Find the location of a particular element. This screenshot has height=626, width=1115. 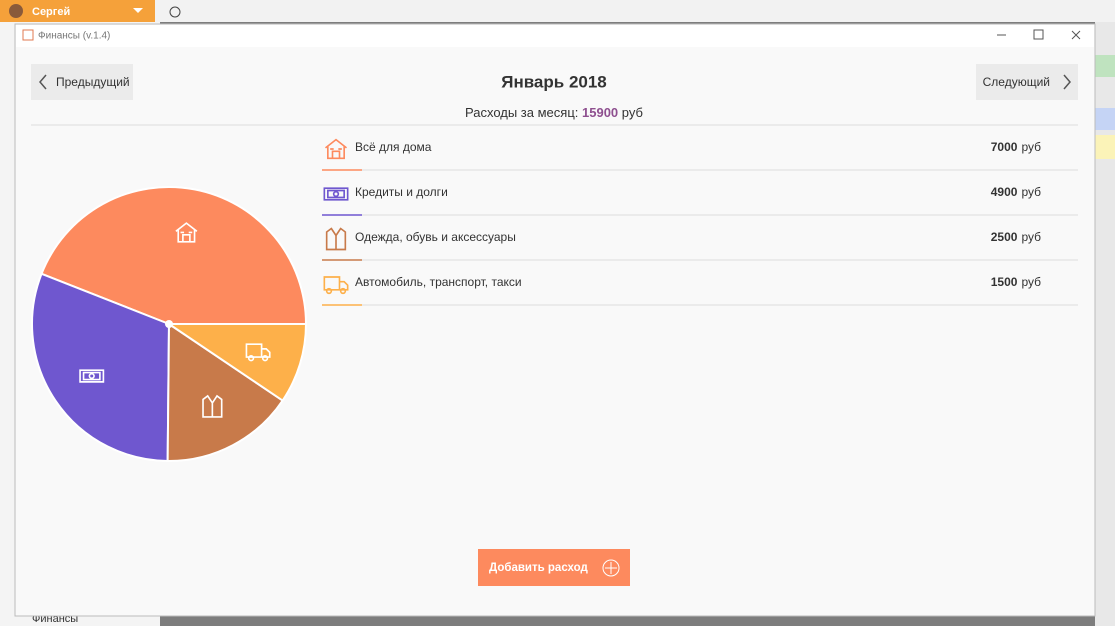

window-controls is located at coordinates (1039, 34).